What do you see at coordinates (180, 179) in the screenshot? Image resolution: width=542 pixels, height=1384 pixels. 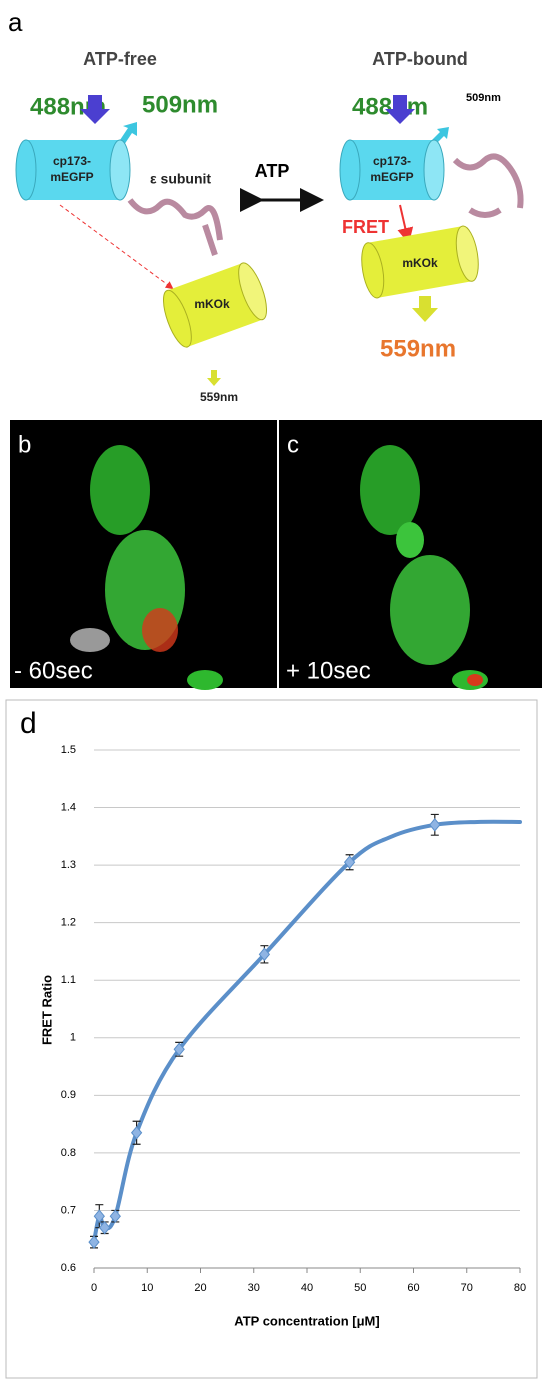 I see `label: ε subunit` at bounding box center [180, 179].